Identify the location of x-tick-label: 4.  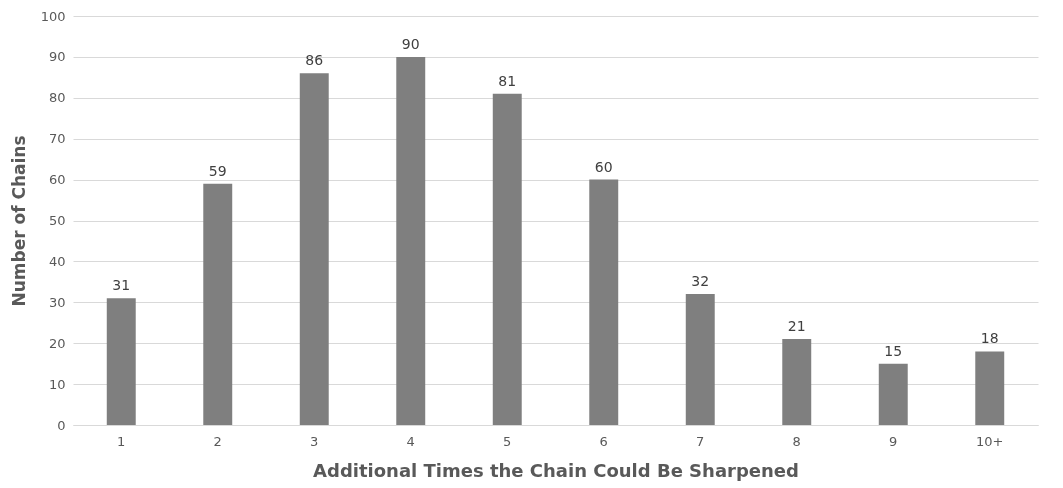
(410, 441).